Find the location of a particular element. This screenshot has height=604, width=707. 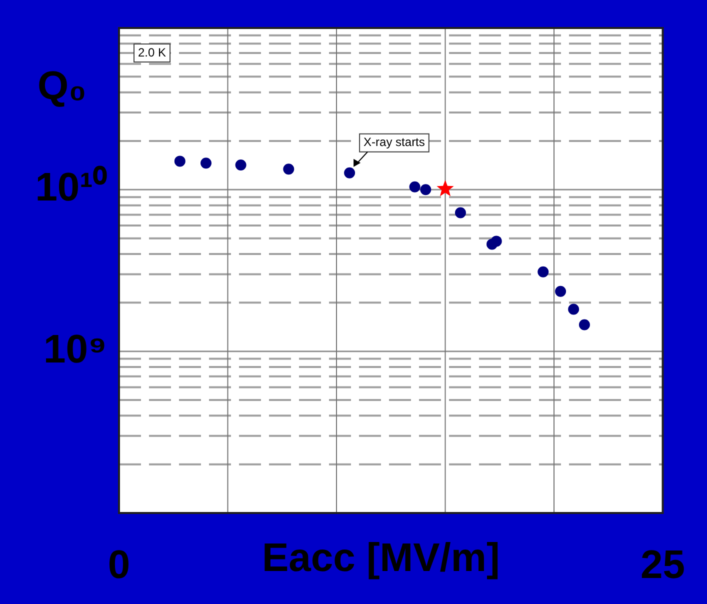

annotation: X-ray starts is located at coordinates (394, 142).